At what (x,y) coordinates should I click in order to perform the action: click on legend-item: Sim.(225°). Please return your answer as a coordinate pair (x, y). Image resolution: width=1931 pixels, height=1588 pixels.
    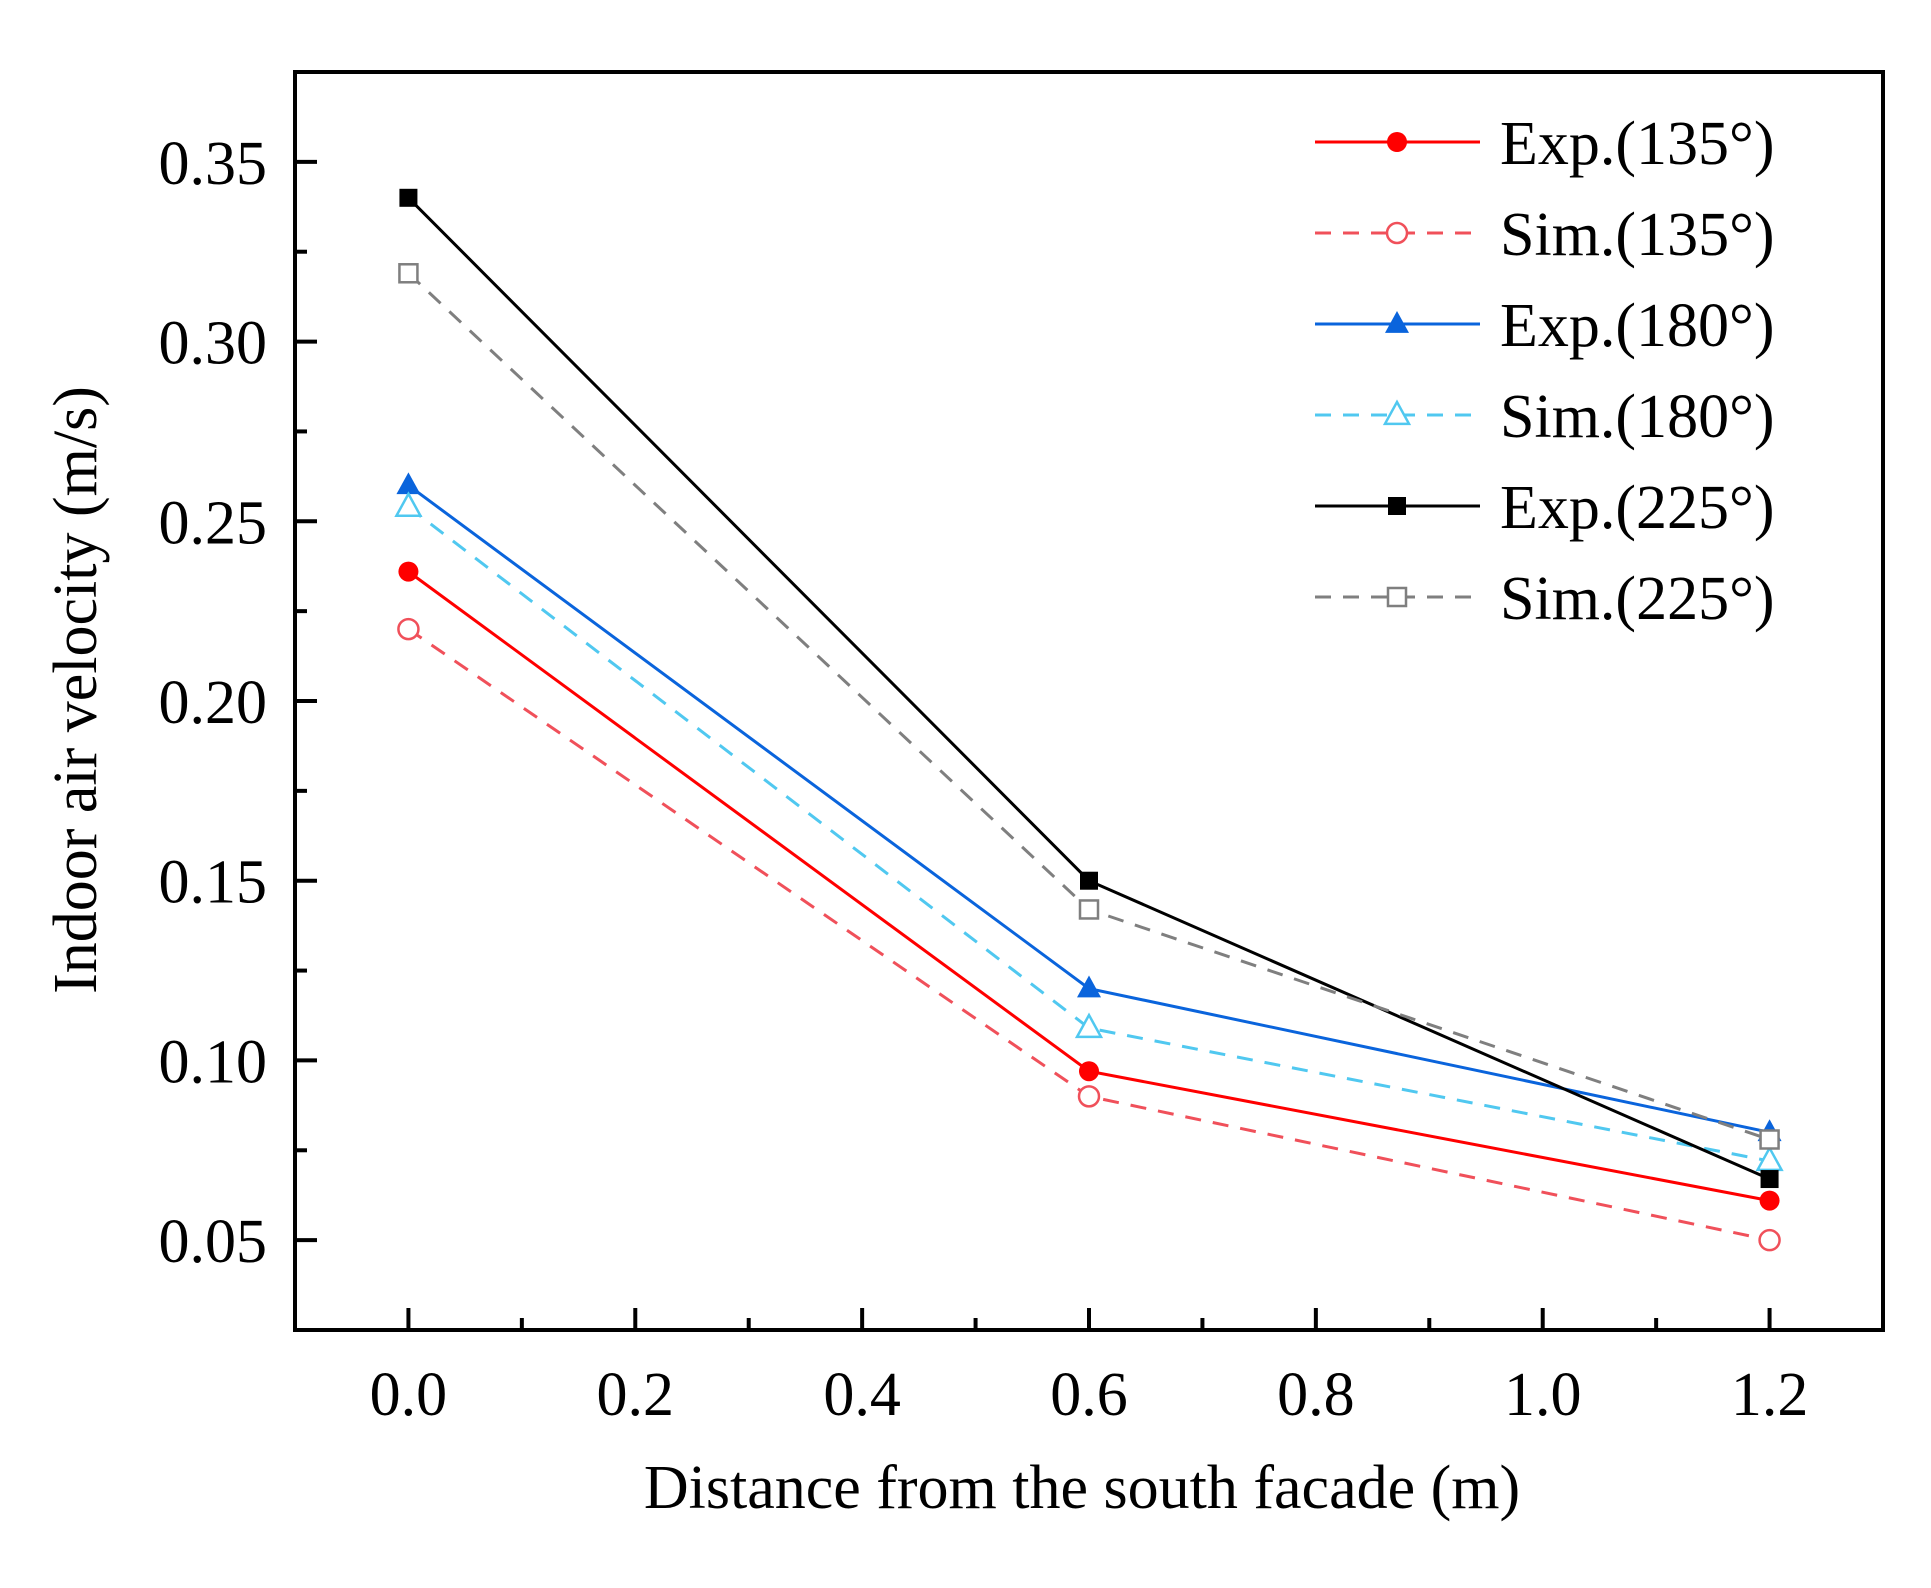
    Looking at the image, I should click on (1545, 599).